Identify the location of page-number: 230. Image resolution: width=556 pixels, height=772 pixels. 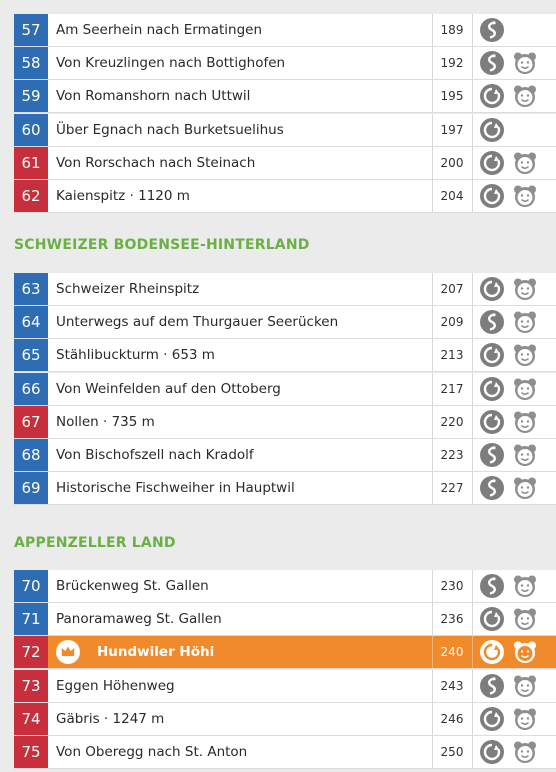
(452, 586).